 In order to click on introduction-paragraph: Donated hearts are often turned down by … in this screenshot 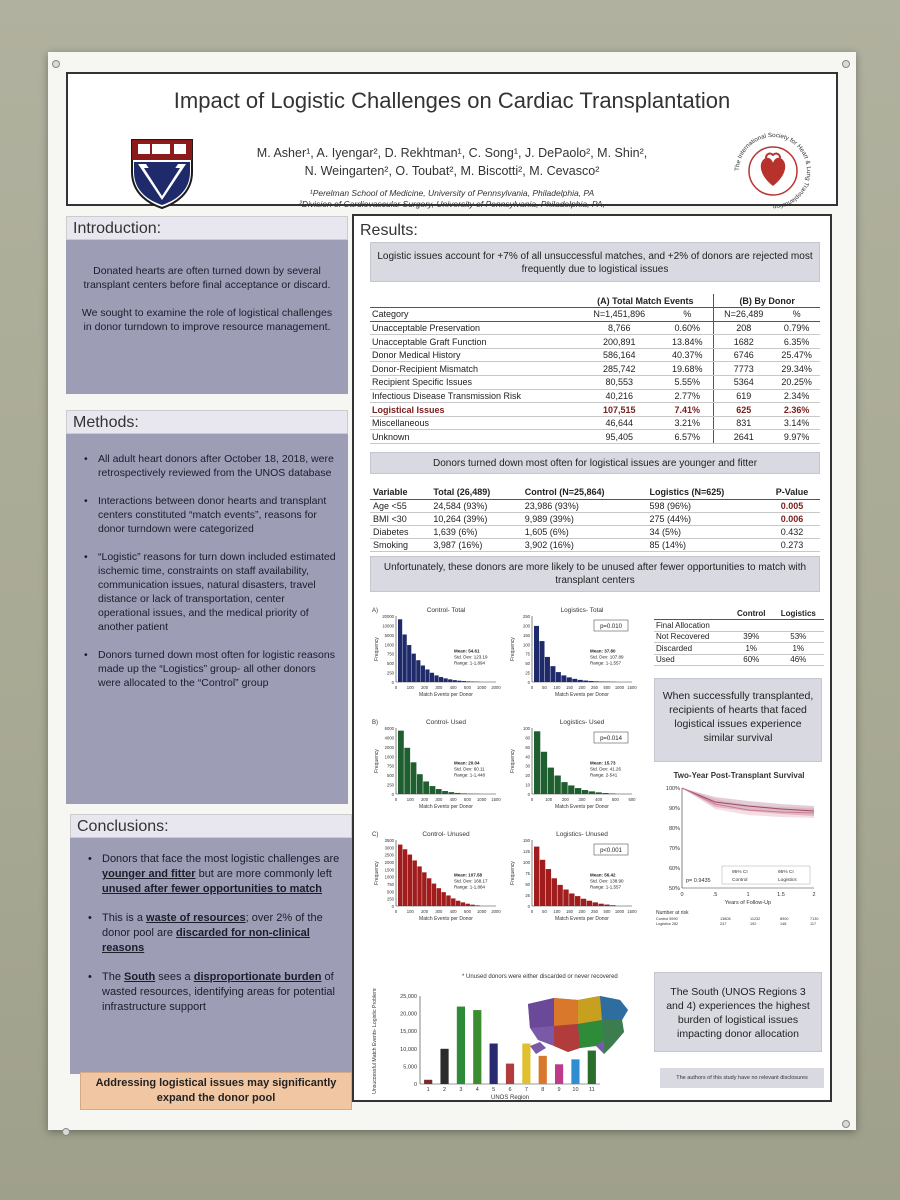, I will do `click(207, 278)`.